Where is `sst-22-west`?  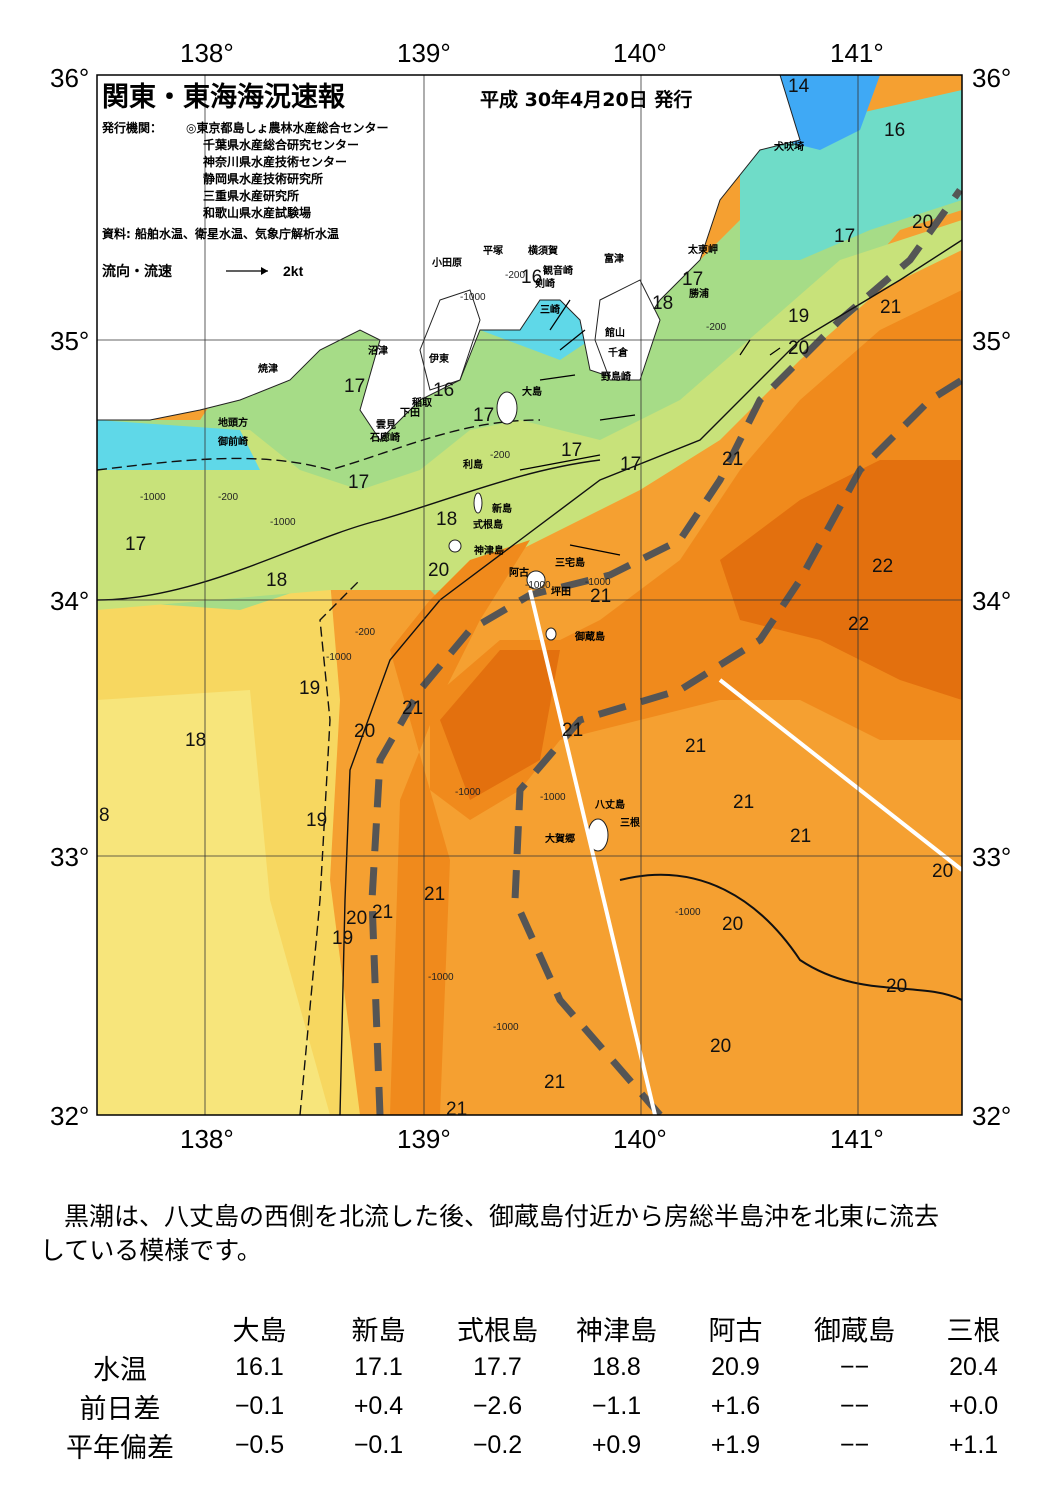 sst-22-west is located at coordinates (500, 725).